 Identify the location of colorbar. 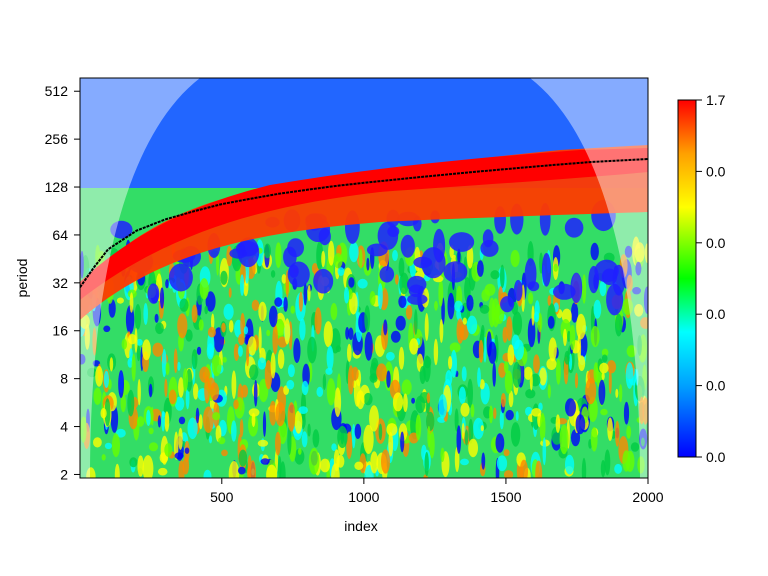
(687, 278).